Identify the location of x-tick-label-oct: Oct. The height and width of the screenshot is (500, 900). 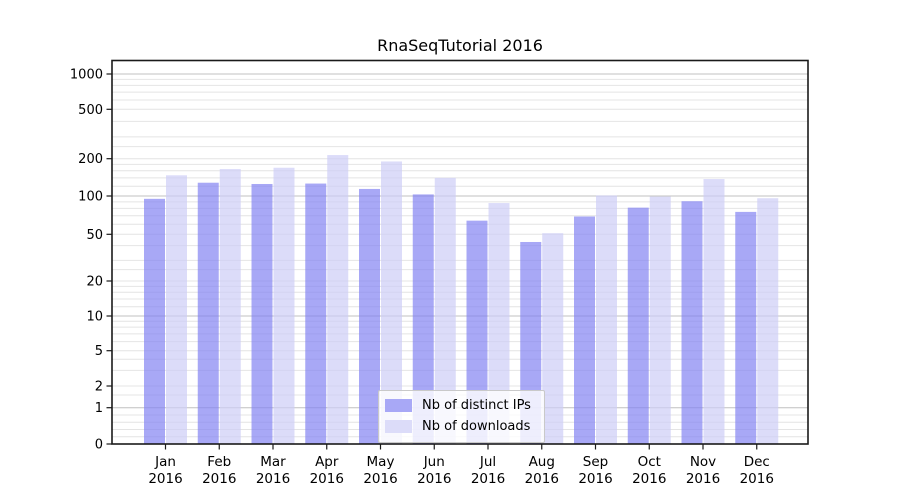
(649, 462).